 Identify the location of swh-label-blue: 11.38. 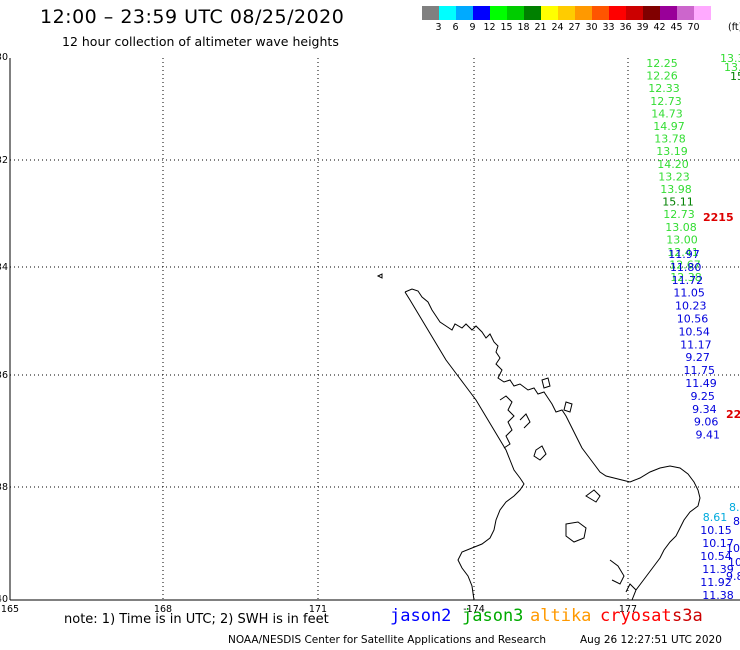
(718, 595).